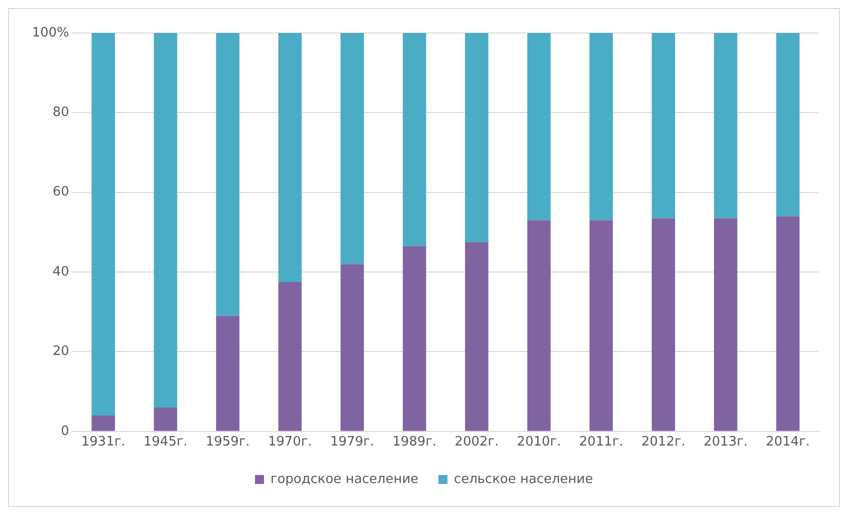  Describe the element at coordinates (290, 442) in the screenshot. I see `x-tick-label: 1970г.` at that location.